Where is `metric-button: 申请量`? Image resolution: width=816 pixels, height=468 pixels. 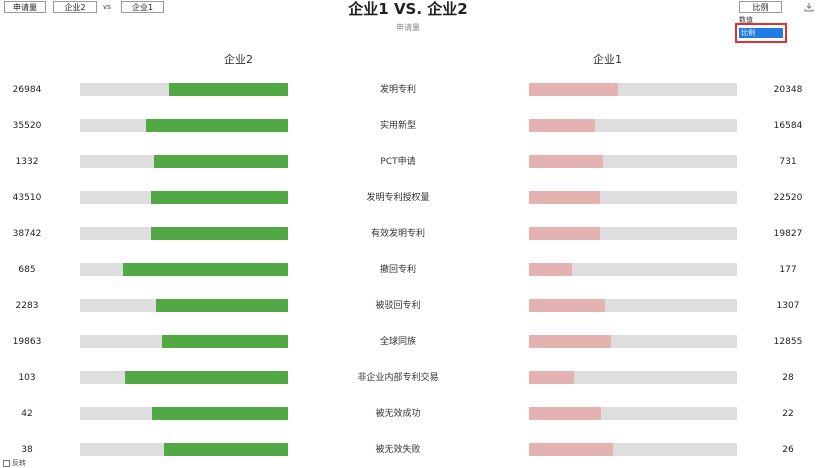 metric-button: 申请量 is located at coordinates (25, 7).